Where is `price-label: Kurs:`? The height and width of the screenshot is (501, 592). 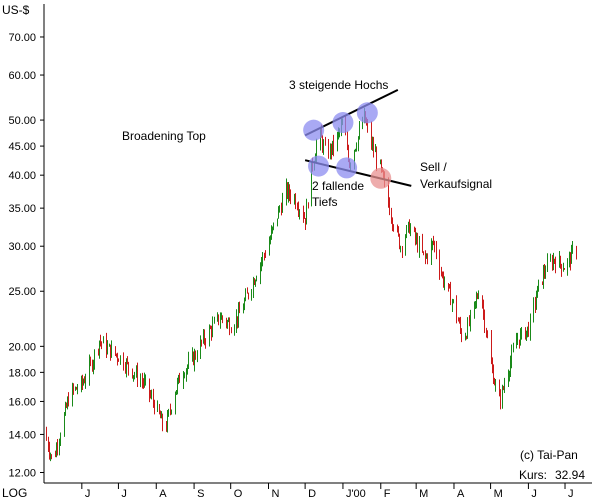 price-label: Kurs: is located at coordinates (533, 475).